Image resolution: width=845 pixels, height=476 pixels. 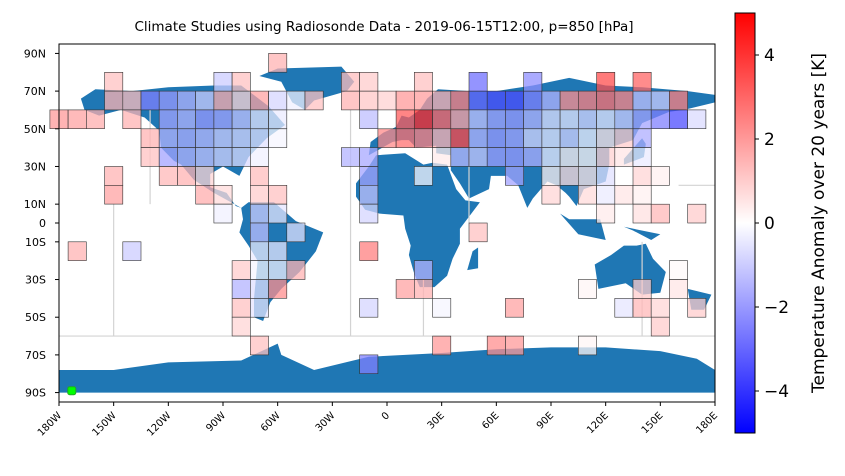 What do you see at coordinates (490, 420) in the screenshot?
I see `x-tick-label: 60E` at bounding box center [490, 420].